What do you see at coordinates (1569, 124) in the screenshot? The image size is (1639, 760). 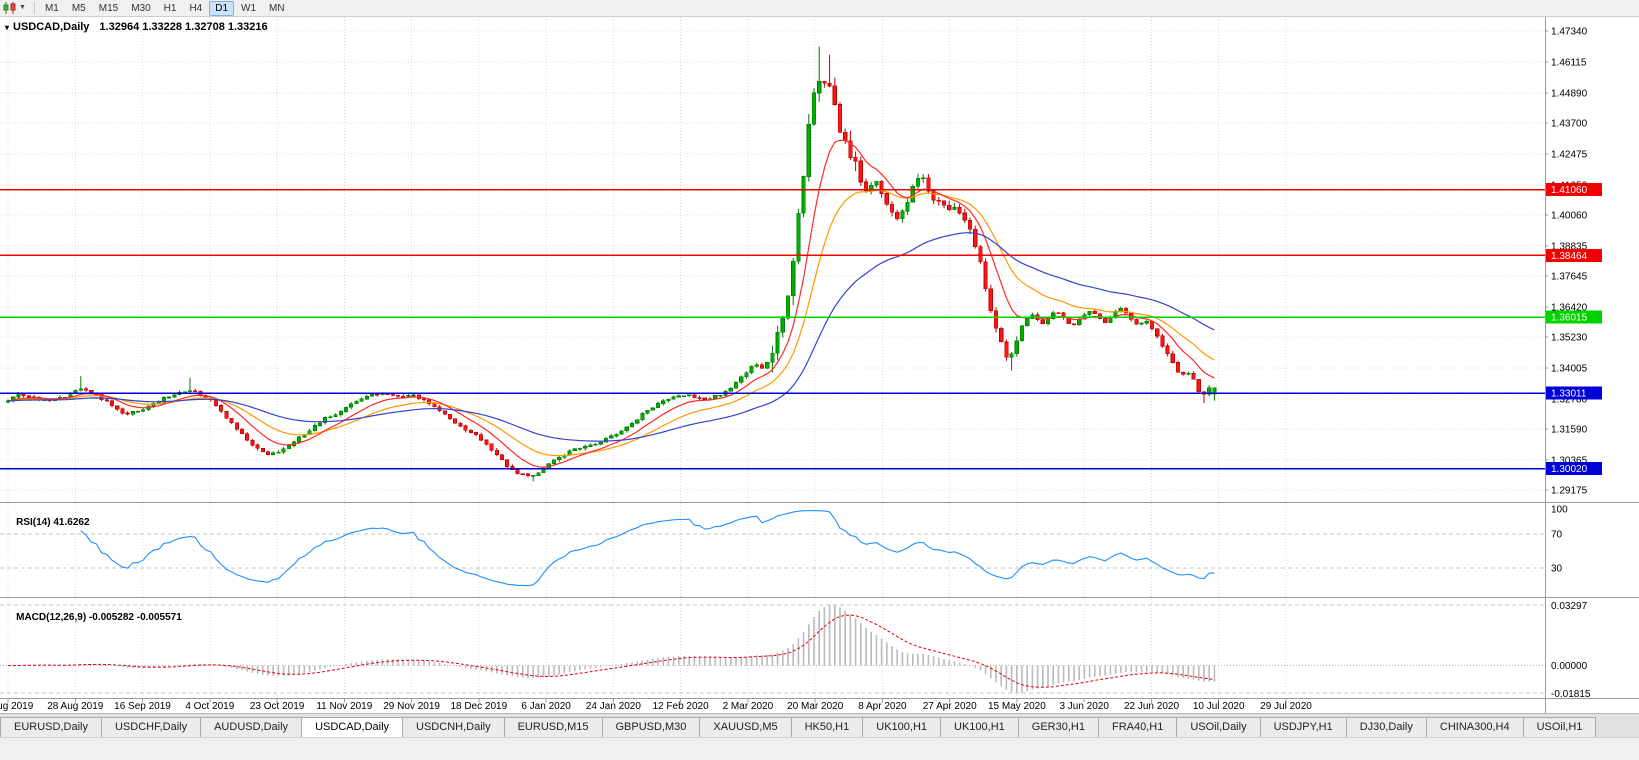 I see `price-axis-label: 1.43700` at bounding box center [1569, 124].